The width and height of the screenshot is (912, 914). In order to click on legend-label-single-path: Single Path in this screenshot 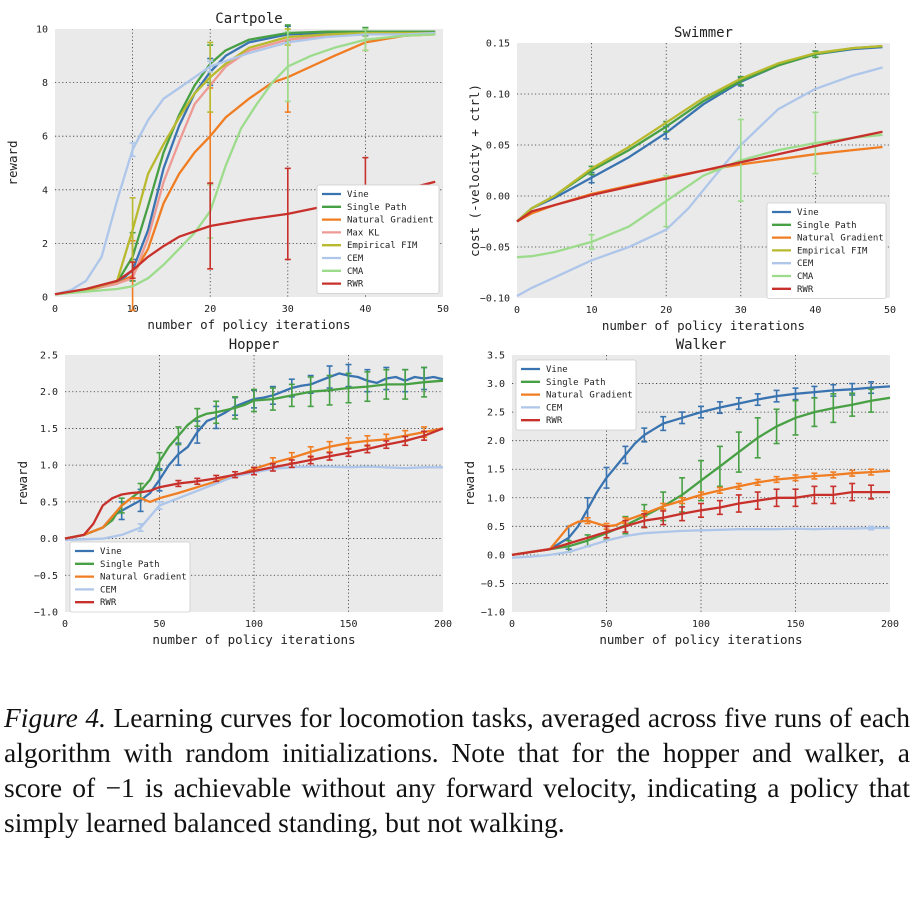, I will do `click(130, 565)`.